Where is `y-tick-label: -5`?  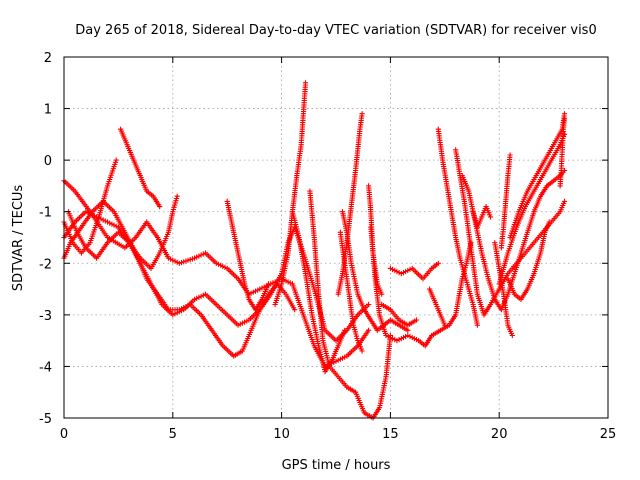 y-tick-label: -5 is located at coordinates (45, 419).